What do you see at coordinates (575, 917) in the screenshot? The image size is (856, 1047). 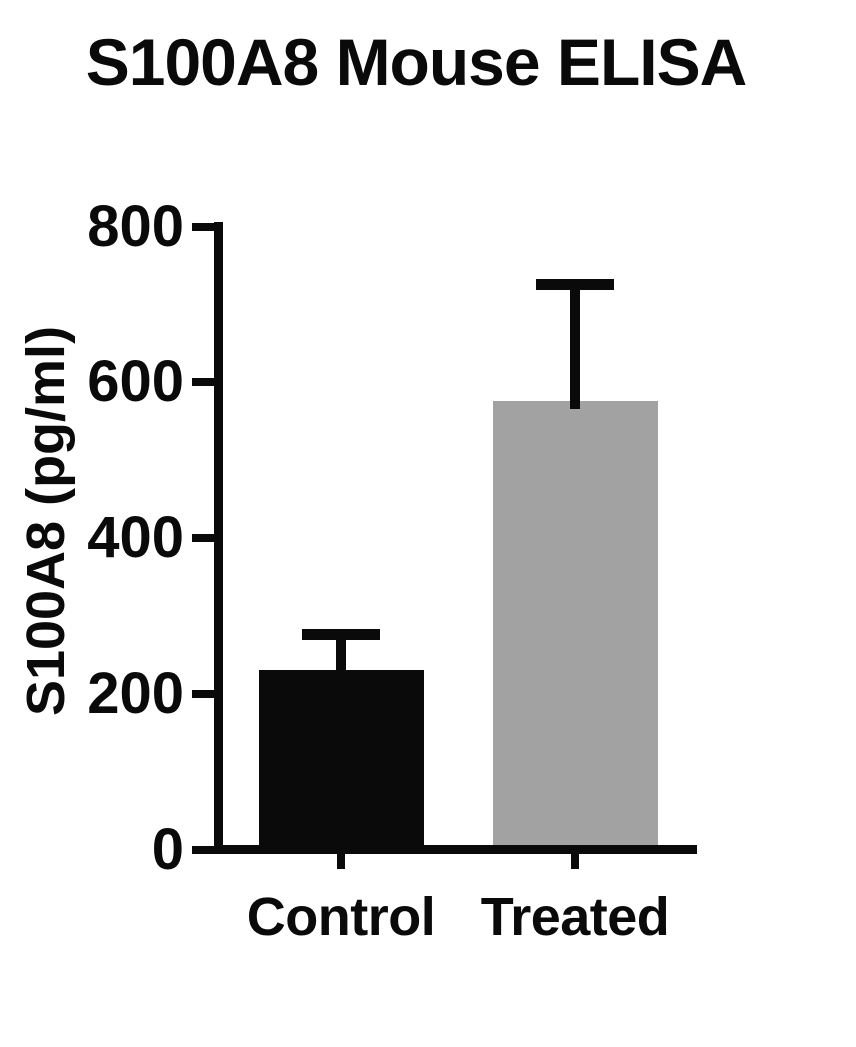 I see `x-axis-label-treated: Treated` at bounding box center [575, 917].